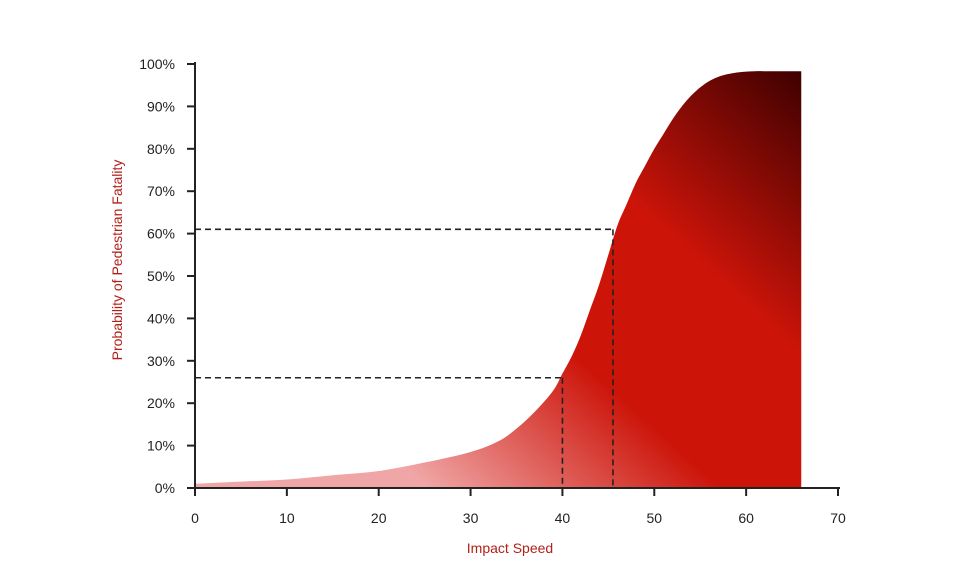 The width and height of the screenshot is (960, 585). Describe the element at coordinates (161, 361) in the screenshot. I see `y-tick-label: 30%` at that location.